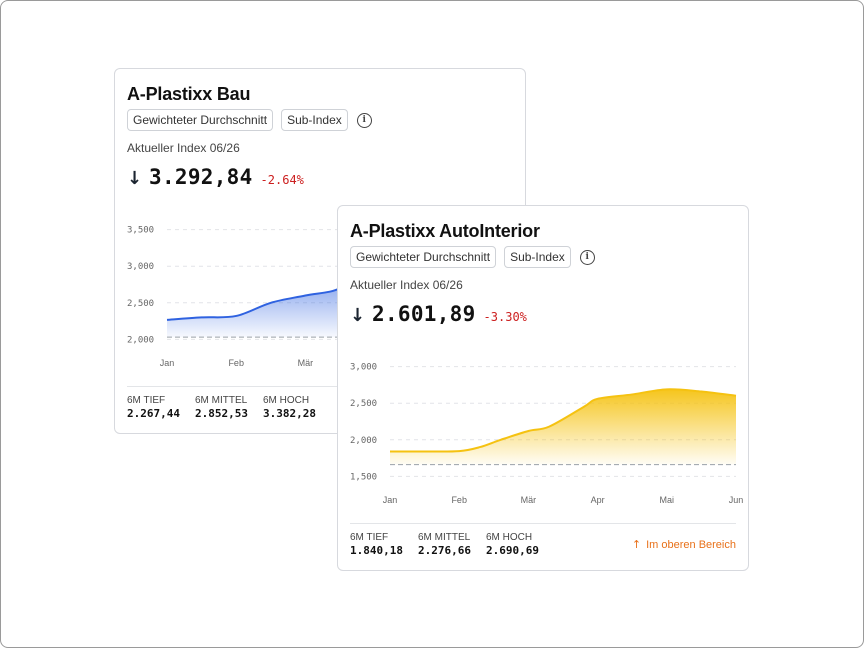 The width and height of the screenshot is (864, 648). What do you see at coordinates (563, 420) in the screenshot?
I see `series-line` at bounding box center [563, 420].